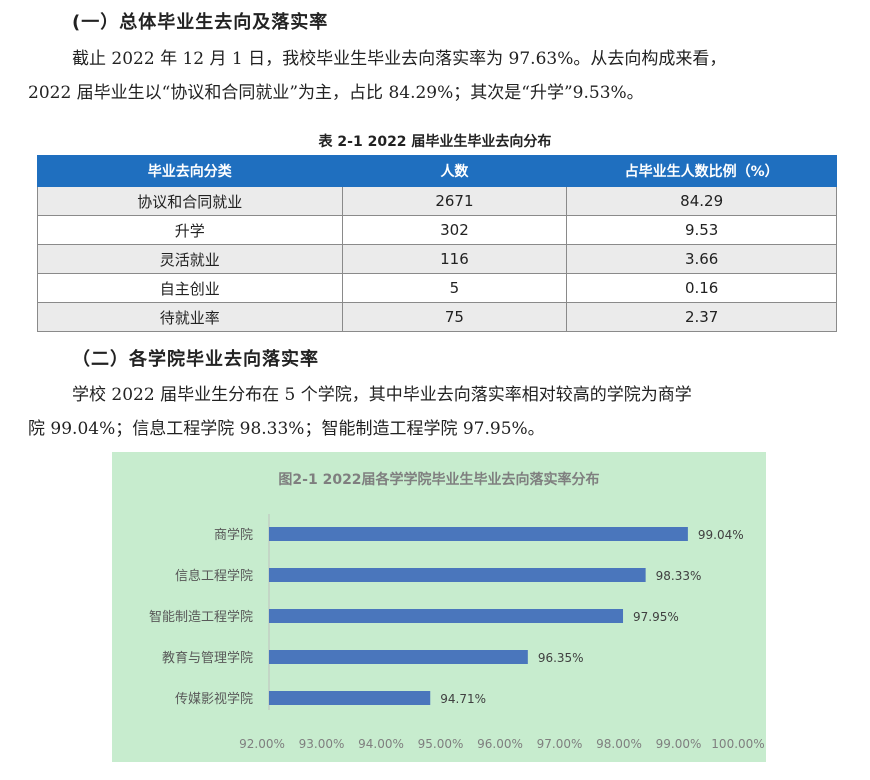  I want to click on bar-value-label: 99.04%, so click(721, 535).